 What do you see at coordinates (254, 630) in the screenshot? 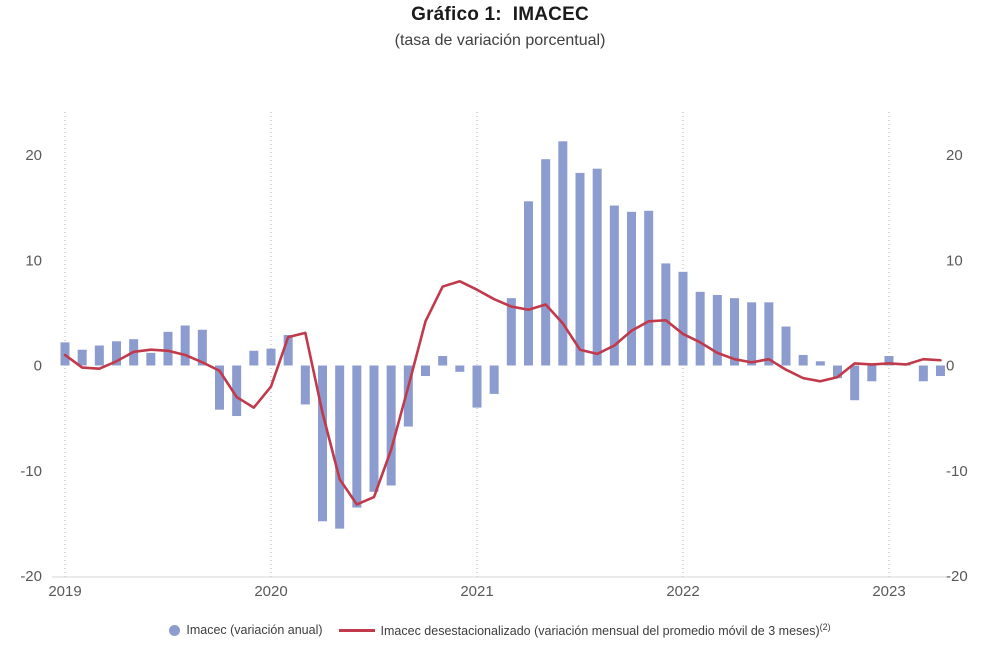
I see `legend-label-bars: Imacec (variación anual)` at bounding box center [254, 630].